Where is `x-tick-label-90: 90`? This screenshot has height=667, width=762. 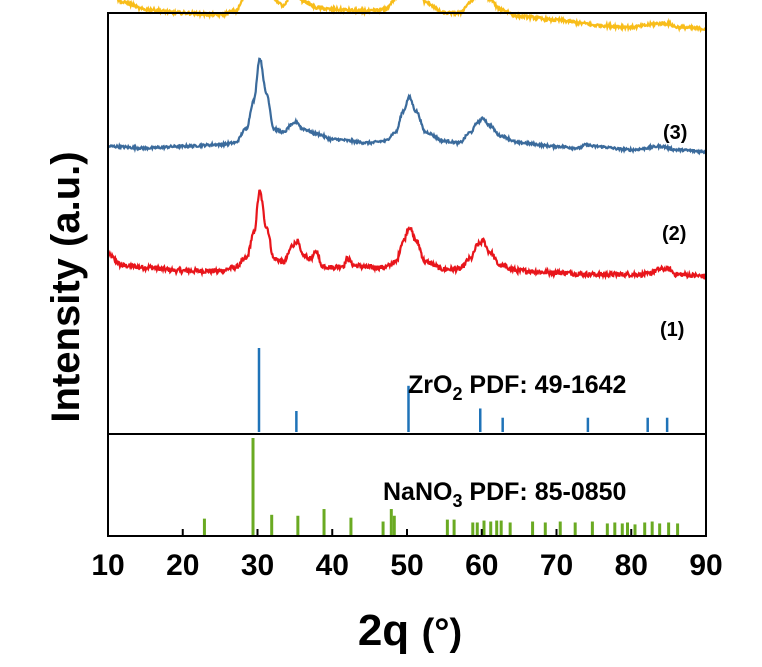 x-tick-label-90: 90 is located at coordinates (705, 565).